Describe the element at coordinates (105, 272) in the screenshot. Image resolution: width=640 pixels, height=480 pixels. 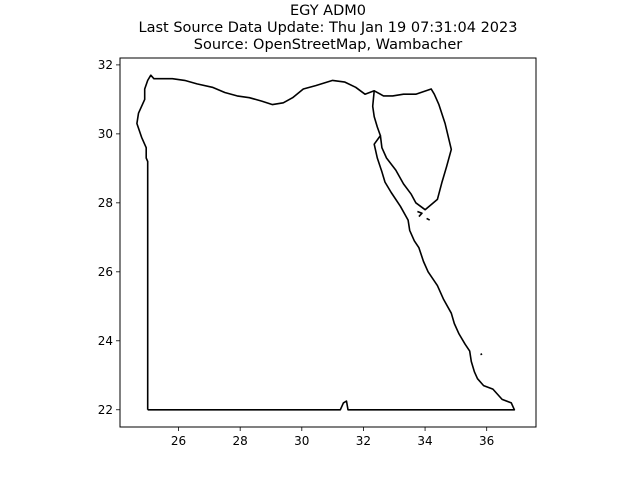
I see `y-tick-label: 26` at that location.